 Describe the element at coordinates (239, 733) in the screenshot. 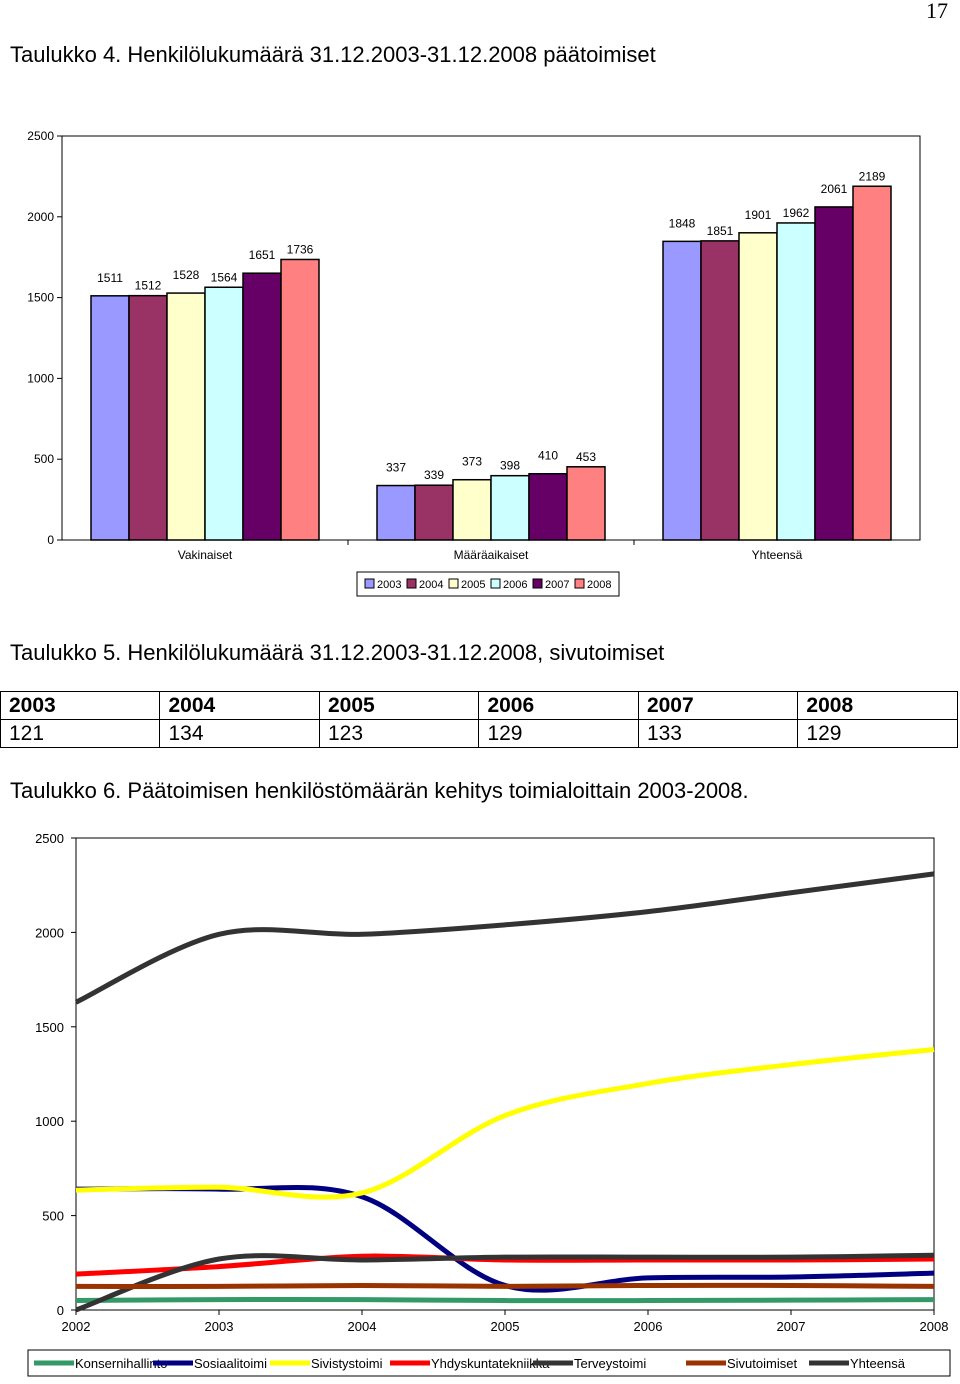

I see `value-cell: 134` at that location.